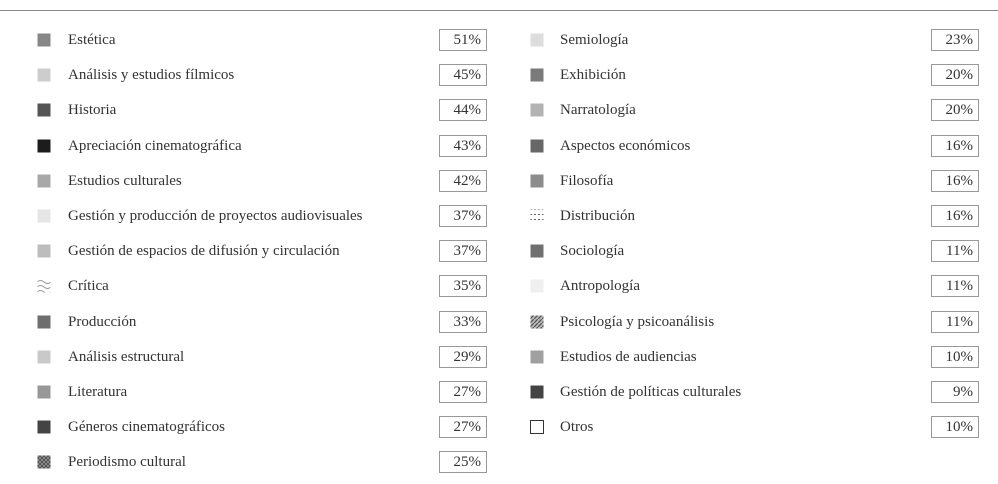  What do you see at coordinates (125, 180) in the screenshot?
I see `item-label: Estudios culturales` at bounding box center [125, 180].